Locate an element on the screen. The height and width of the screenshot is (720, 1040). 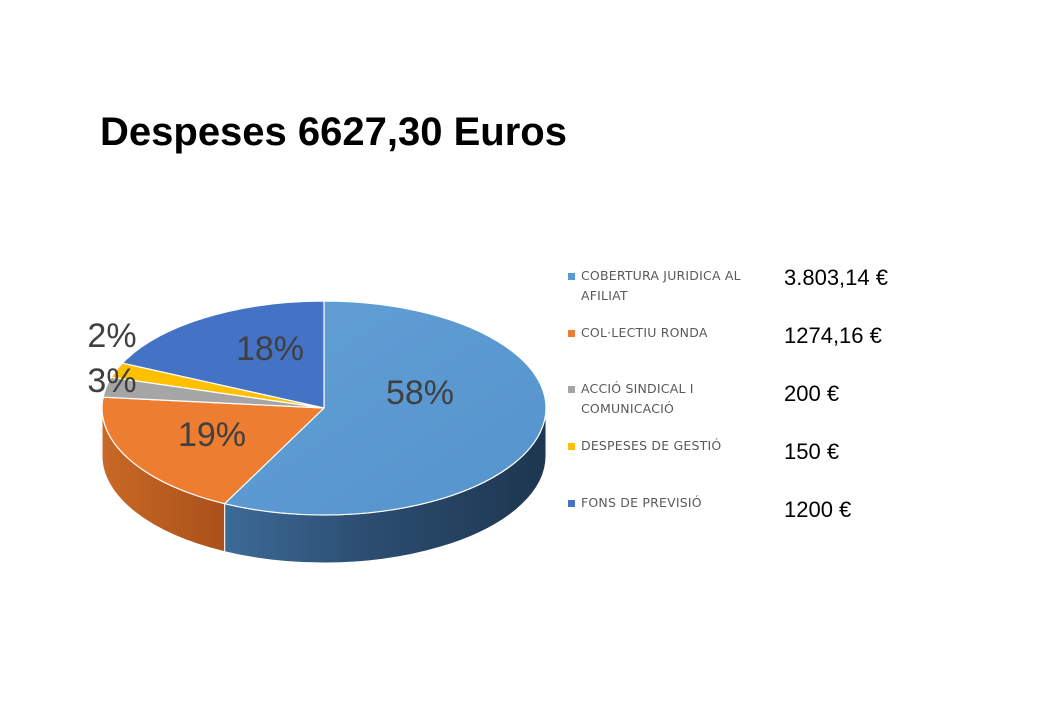
legend-item-col-lectiu: COL·LECTIU RONDA is located at coordinates (668, 333).